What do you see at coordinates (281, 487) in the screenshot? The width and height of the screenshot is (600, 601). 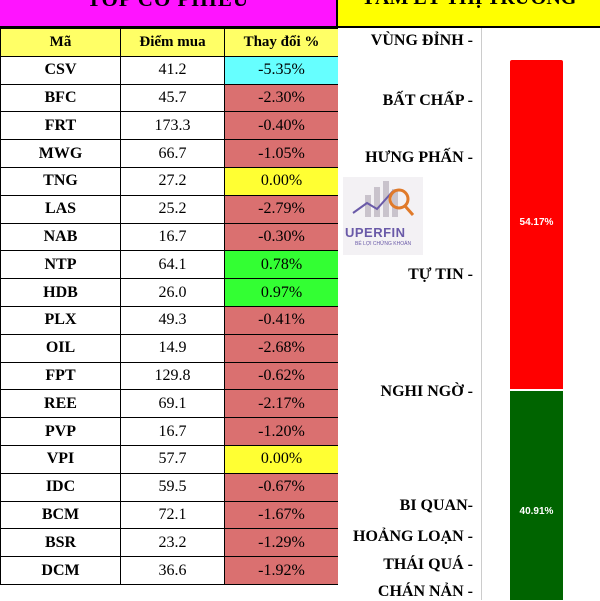 I see `change-percent: -0.67%` at bounding box center [281, 487].